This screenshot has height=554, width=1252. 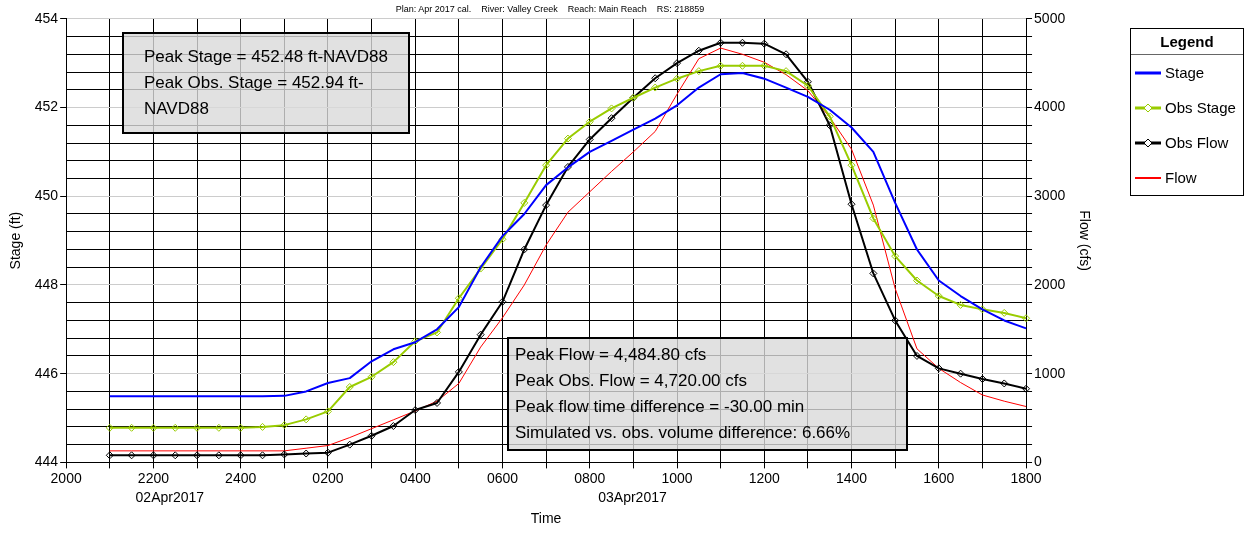 What do you see at coordinates (707, 394) in the screenshot?
I see `callout-box: Peak Flow = 4,484.80 cfs Peak Obs. Flow = 4,720.00 cfs Peak flow time difference = -30.00 min Simulated vs. obs. volume difference: 6.66%` at bounding box center [707, 394].